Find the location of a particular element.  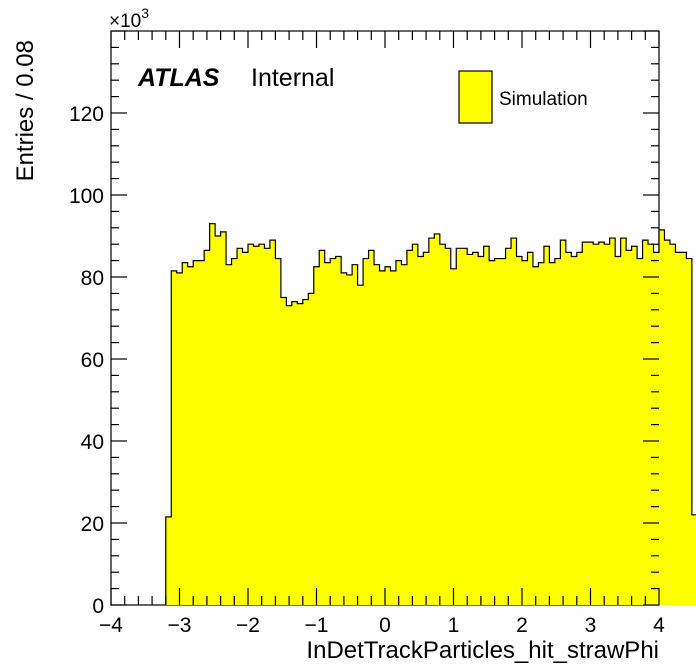

x-tick-label: −4 is located at coordinates (111, 625).